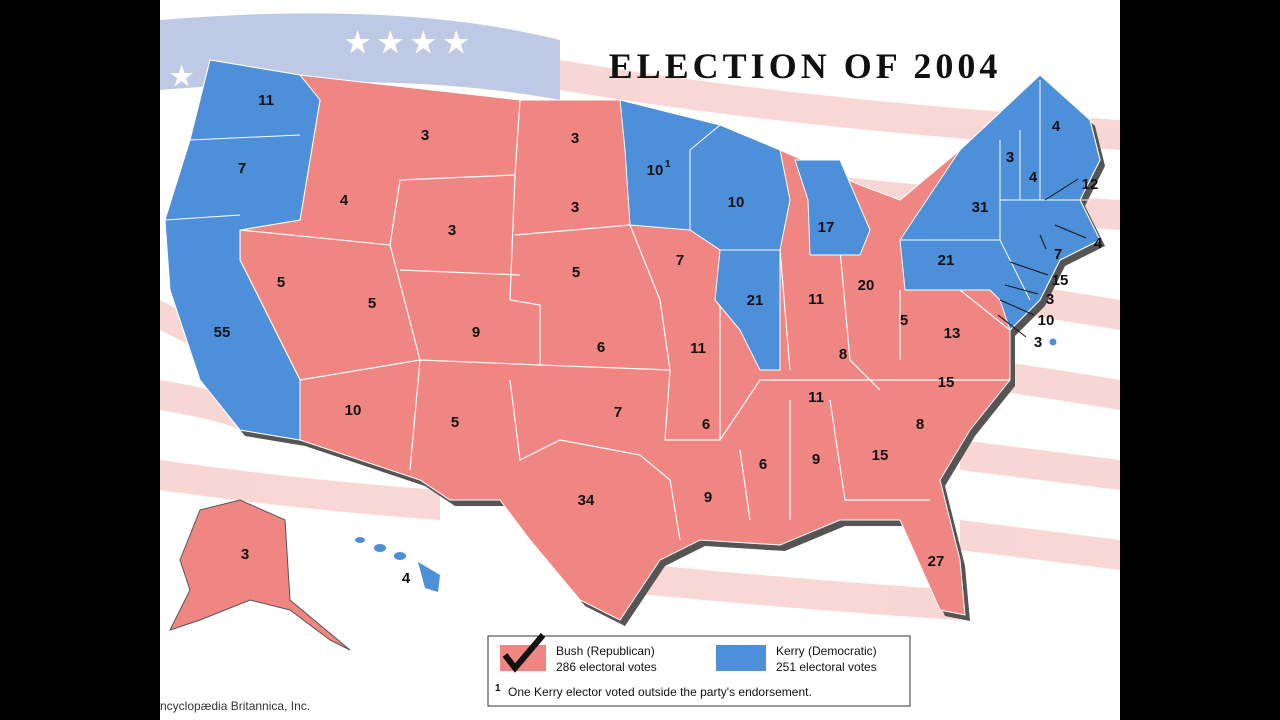  What do you see at coordinates (826, 667) in the screenshot?
I see `legend-label: 251 electoral votes` at bounding box center [826, 667].